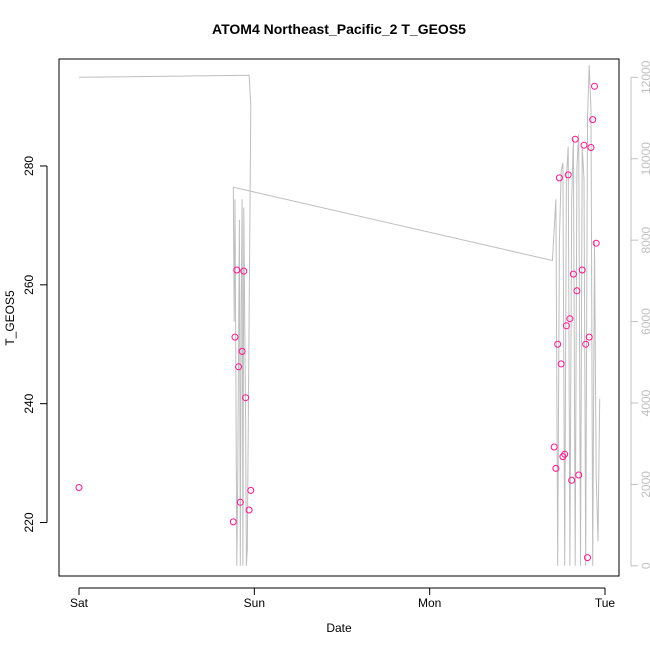  I want to click on x-axis-label: Date, so click(339, 628).